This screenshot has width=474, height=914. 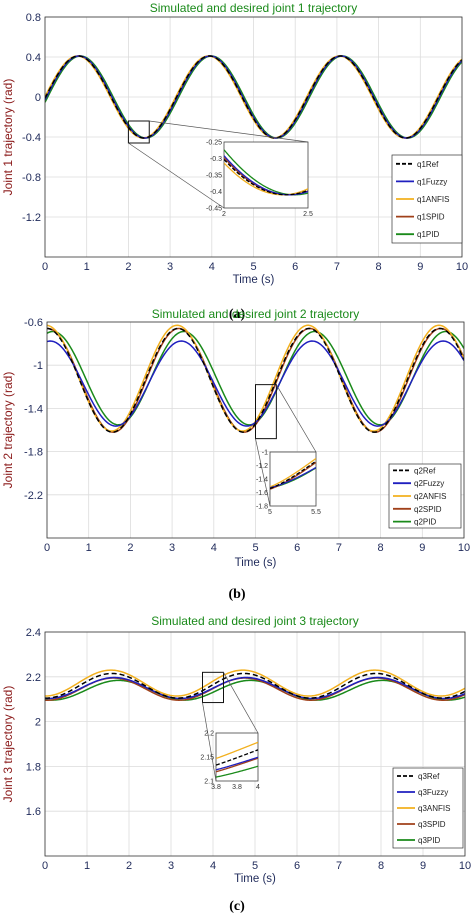 I want to click on inset-series-line-q2ANFIS, so click(x=293, y=472).